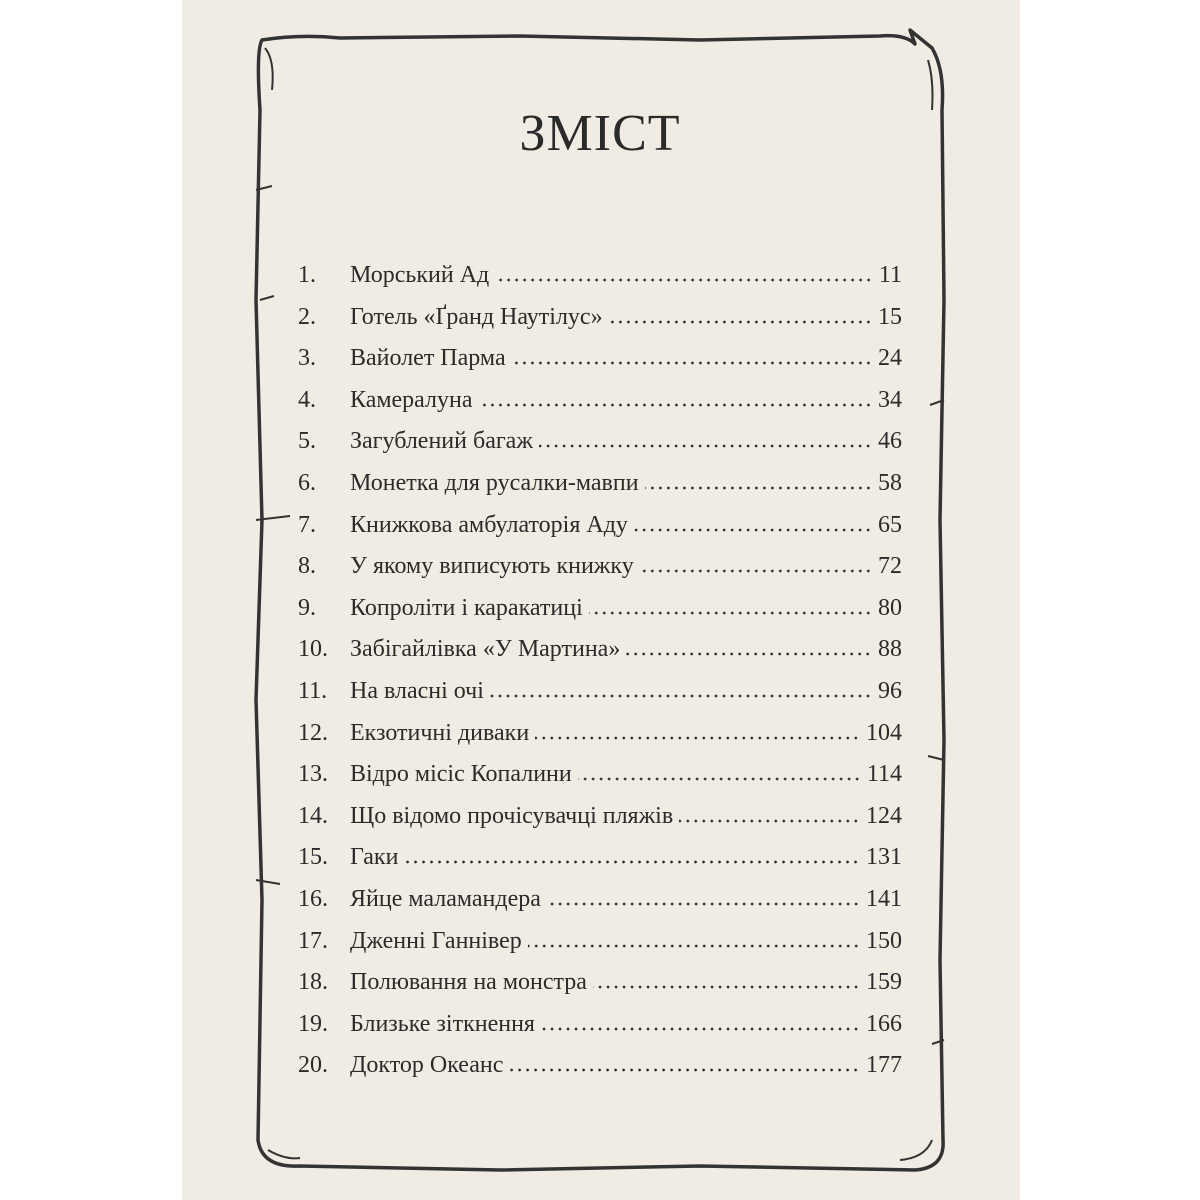 The height and width of the screenshot is (1200, 1200). Describe the element at coordinates (411, 399) in the screenshot. I see `chapter-title: Камералуна` at that location.